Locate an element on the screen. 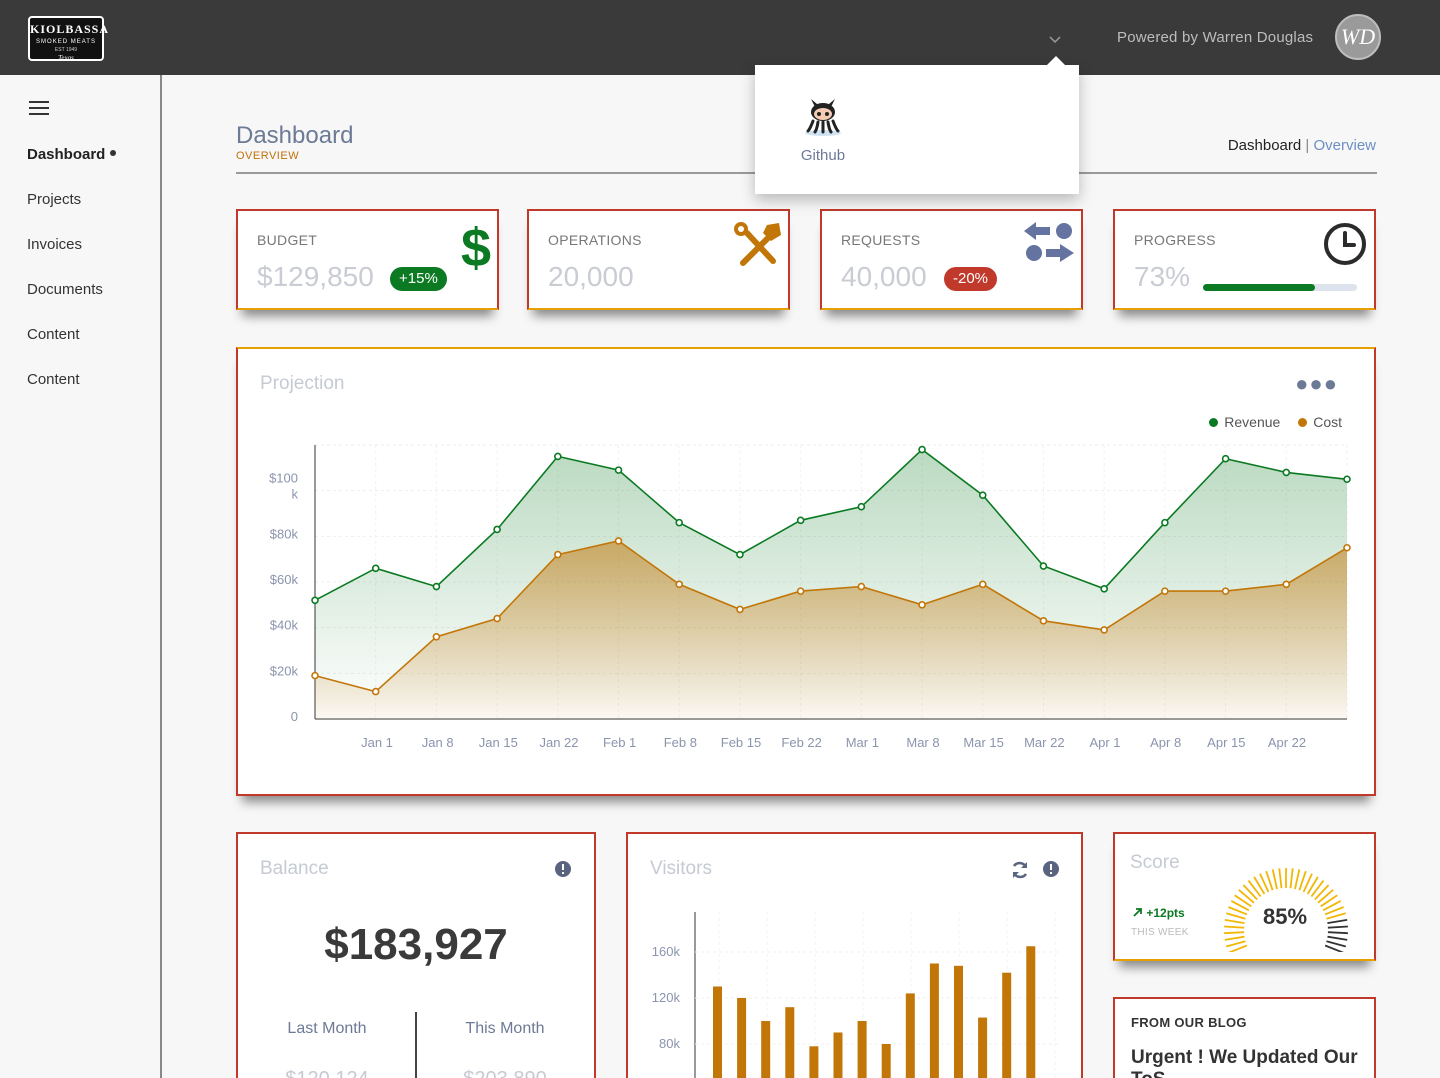 The image size is (1440, 1078). menu-icon is located at coordinates (39, 109).